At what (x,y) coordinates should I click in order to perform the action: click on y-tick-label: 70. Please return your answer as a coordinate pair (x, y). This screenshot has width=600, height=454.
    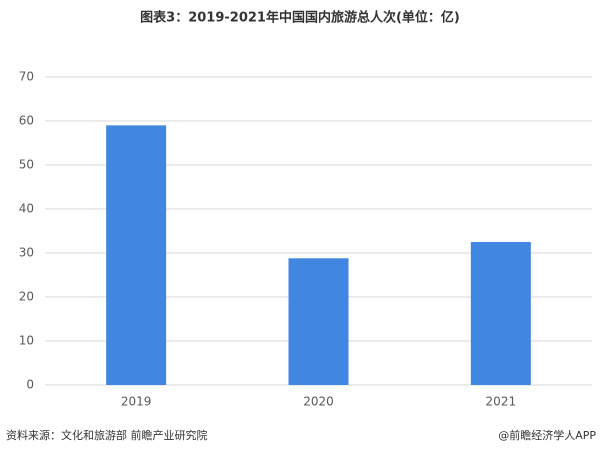
    Looking at the image, I should click on (26, 77).